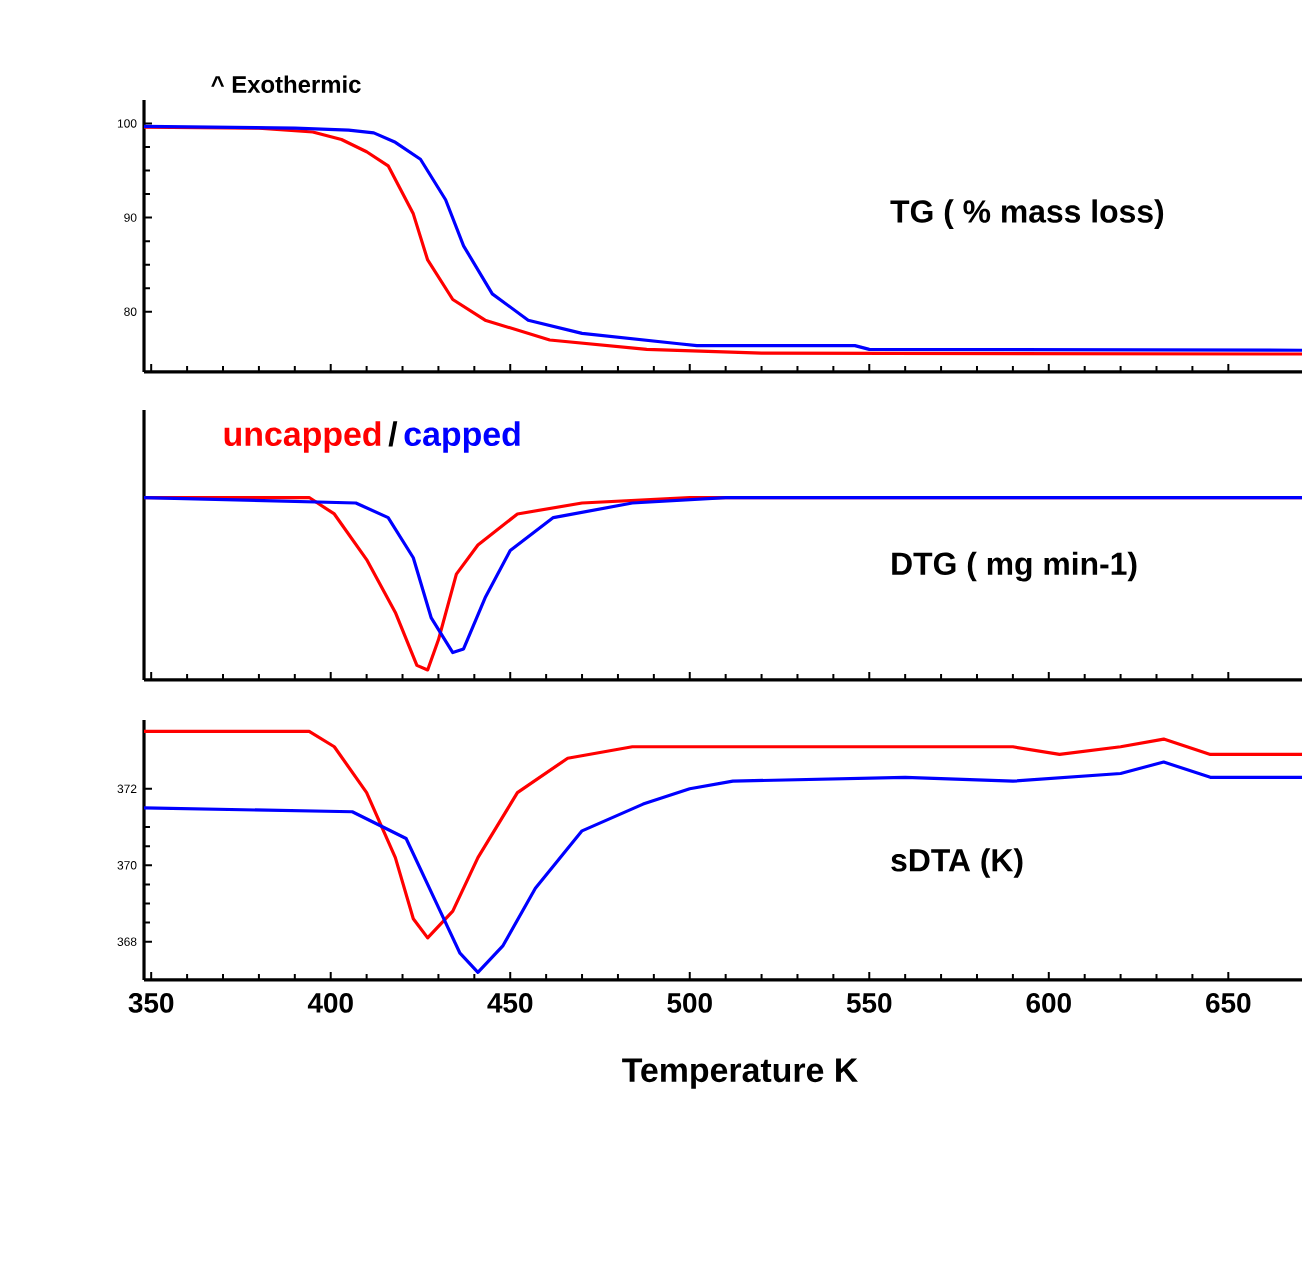 The image size is (1302, 1264). I want to click on x-tick-label: 500, so click(689, 1002).